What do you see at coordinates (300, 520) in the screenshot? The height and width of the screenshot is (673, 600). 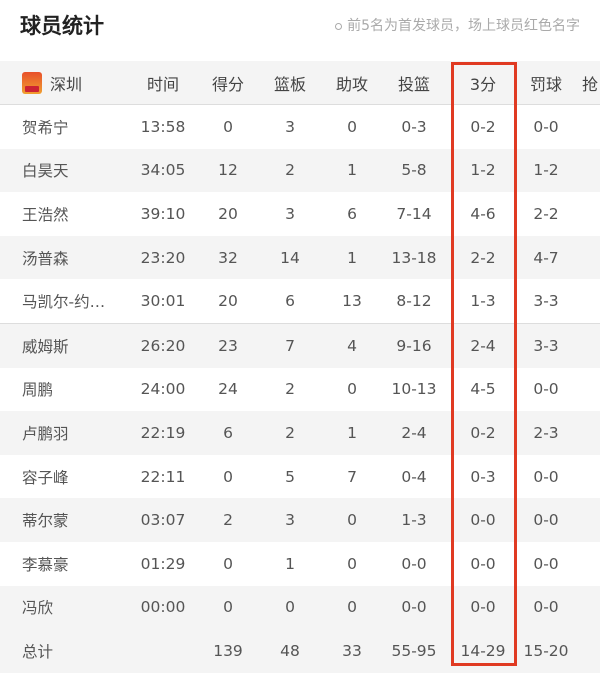 I see `player-row: 蒂尔蒙 03:07 2 3 0 1-3 0-0 0-0` at bounding box center [300, 520].